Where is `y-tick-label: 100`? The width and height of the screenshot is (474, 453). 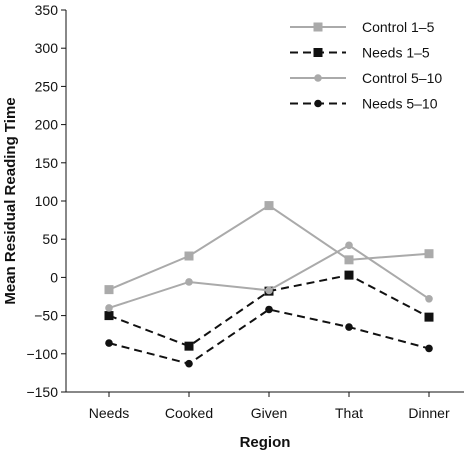 y-tick-label: 100 is located at coordinates (47, 201).